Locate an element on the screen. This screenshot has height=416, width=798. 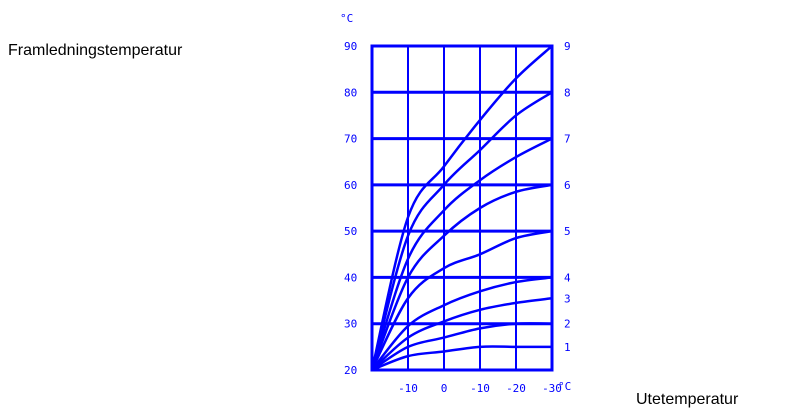
curve-label-7: 7 is located at coordinates (567, 139).